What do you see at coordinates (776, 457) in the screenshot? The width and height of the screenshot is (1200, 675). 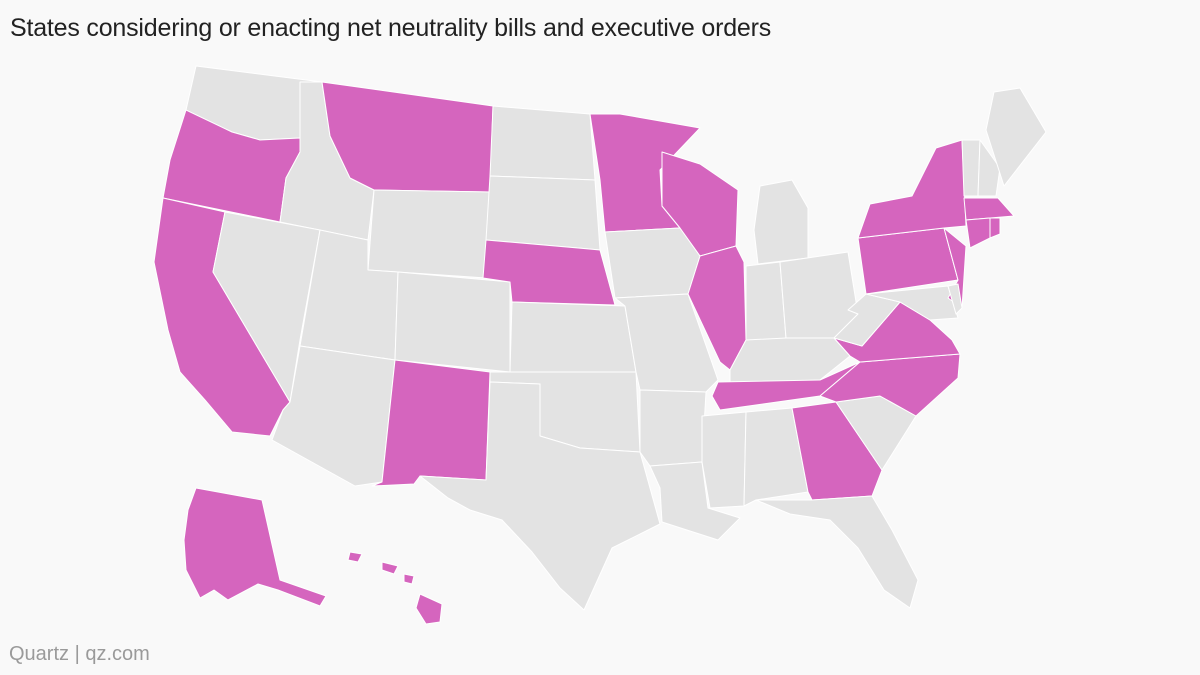 I see `state-alabama` at bounding box center [776, 457].